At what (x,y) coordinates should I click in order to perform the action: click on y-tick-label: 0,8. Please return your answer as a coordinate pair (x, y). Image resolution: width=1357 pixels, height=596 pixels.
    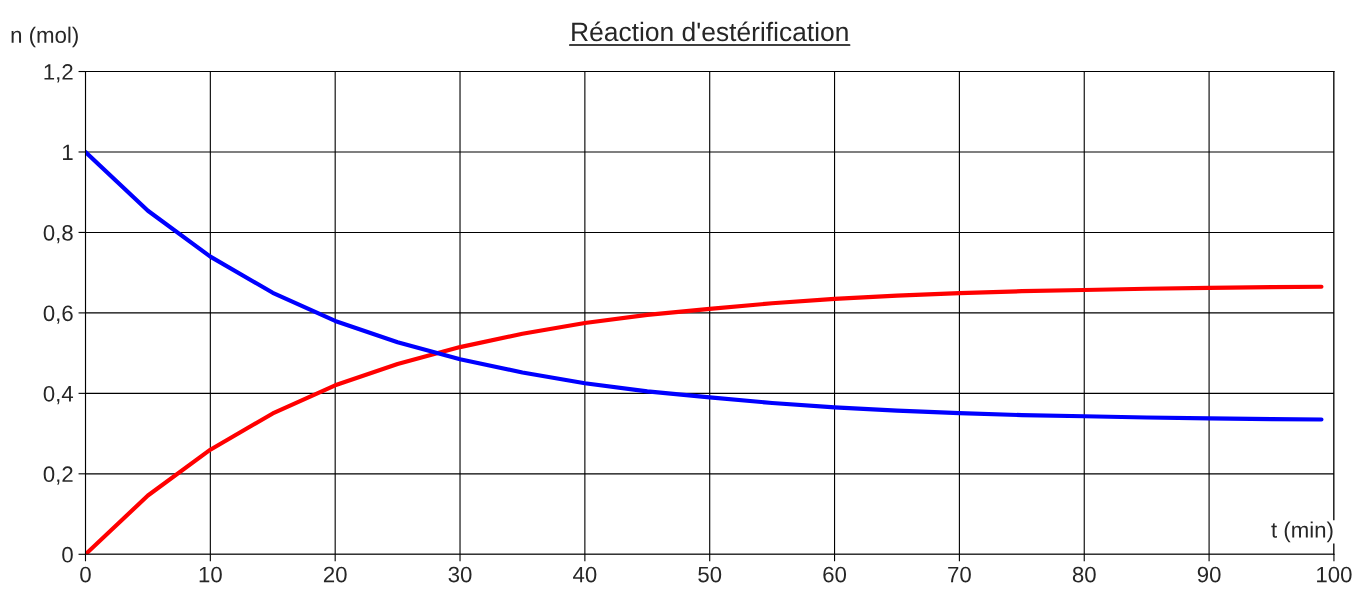
    Looking at the image, I should click on (58, 234).